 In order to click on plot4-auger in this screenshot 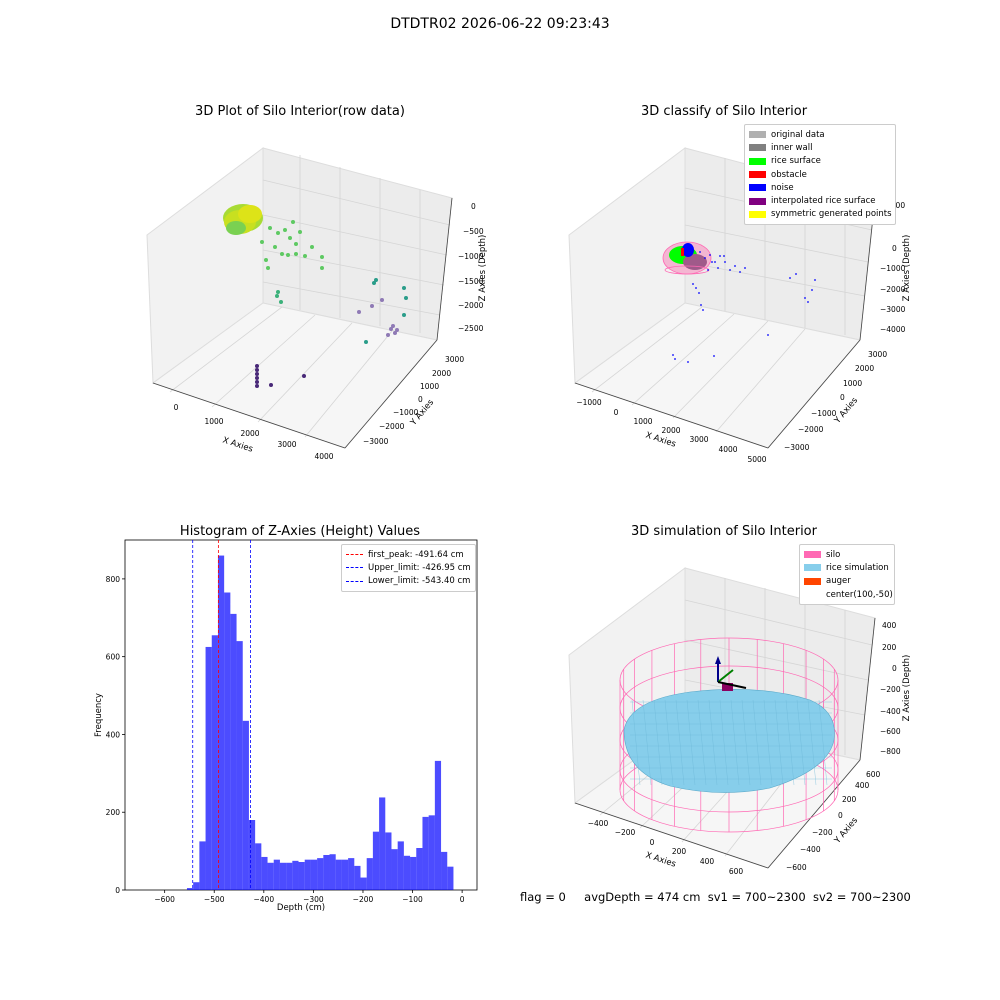, I will do `click(727, 687)`.